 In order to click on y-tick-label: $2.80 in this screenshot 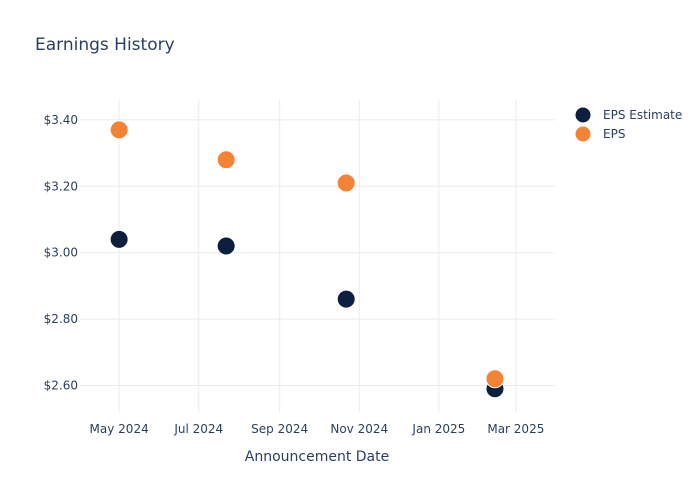, I will do `click(61, 319)`.